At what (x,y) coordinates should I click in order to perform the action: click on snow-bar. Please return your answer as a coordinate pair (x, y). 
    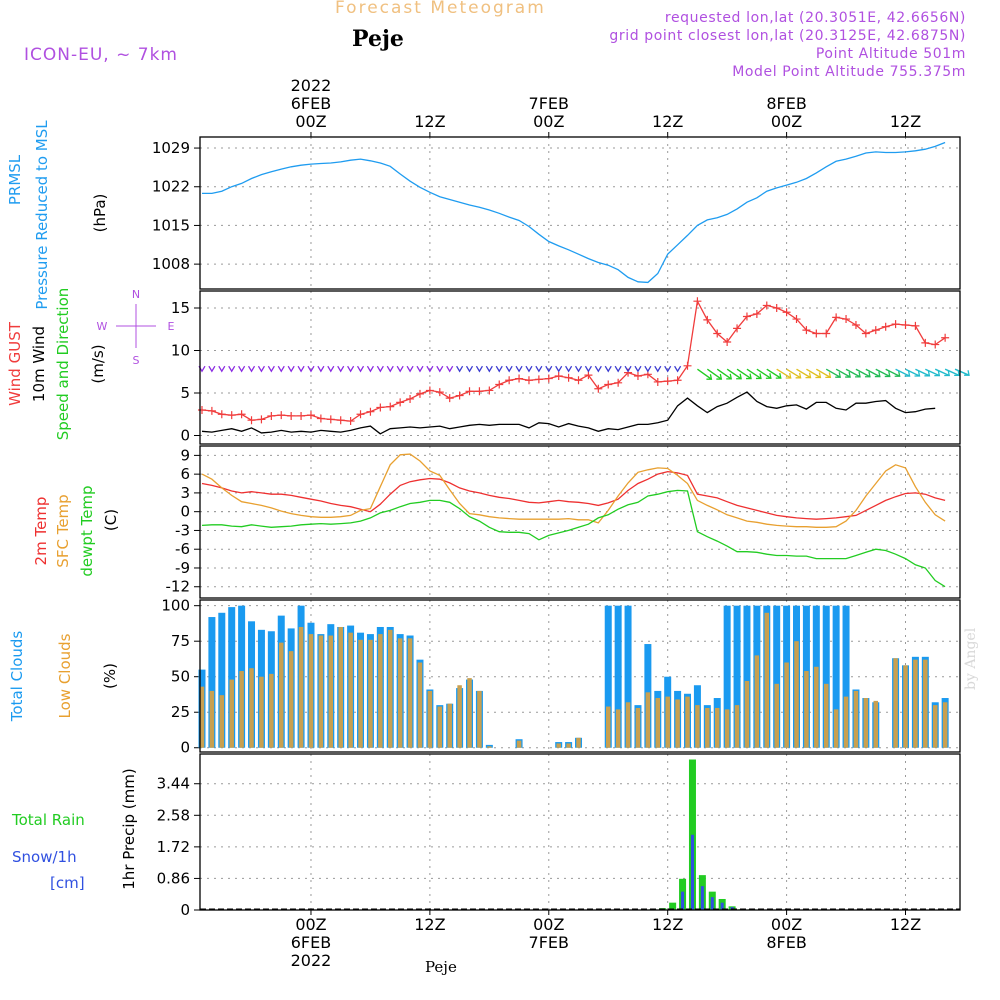
    Looking at the image, I should click on (722, 906).